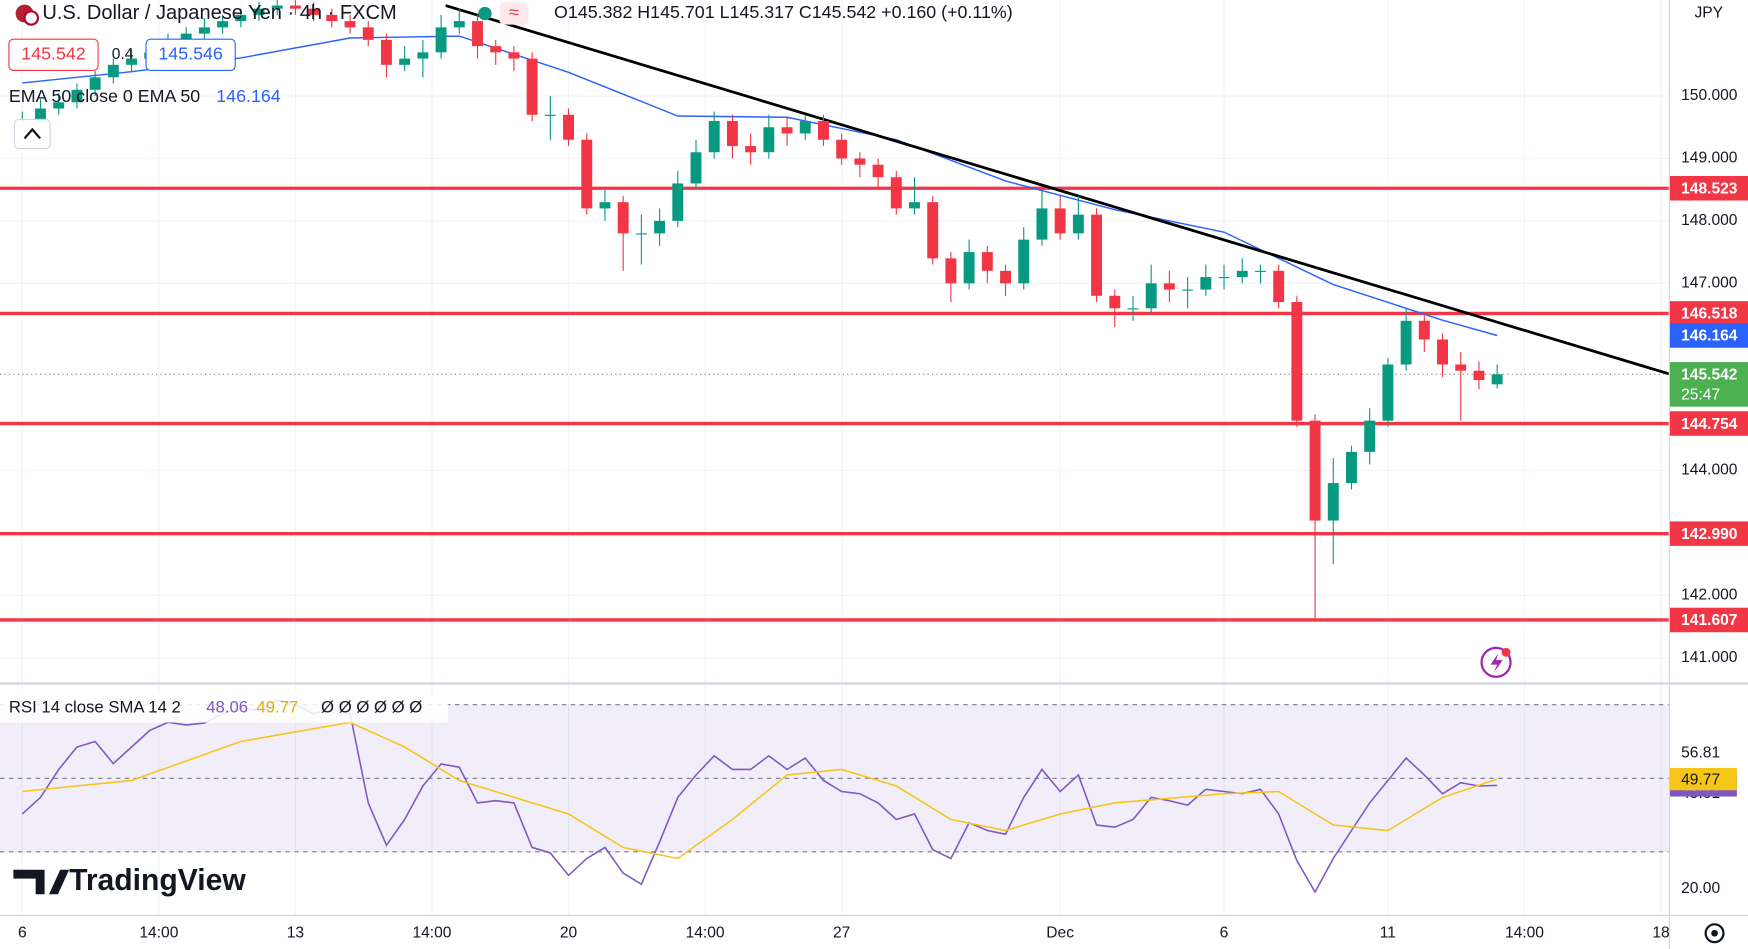 The height and width of the screenshot is (949, 1748). Describe the element at coordinates (1709, 282) in the screenshot. I see `y-tick-label: 147.000` at that location.